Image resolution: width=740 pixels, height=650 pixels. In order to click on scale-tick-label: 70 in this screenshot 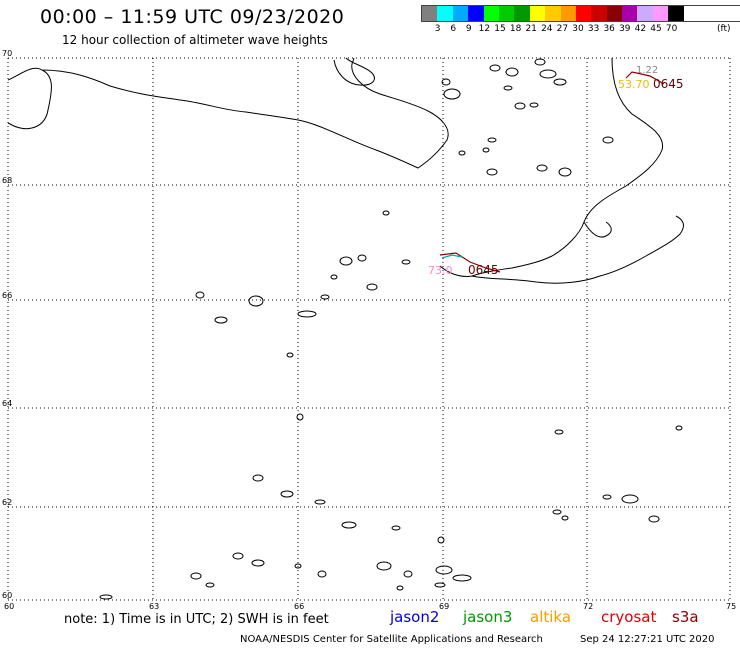, I will do `click(671, 29)`.